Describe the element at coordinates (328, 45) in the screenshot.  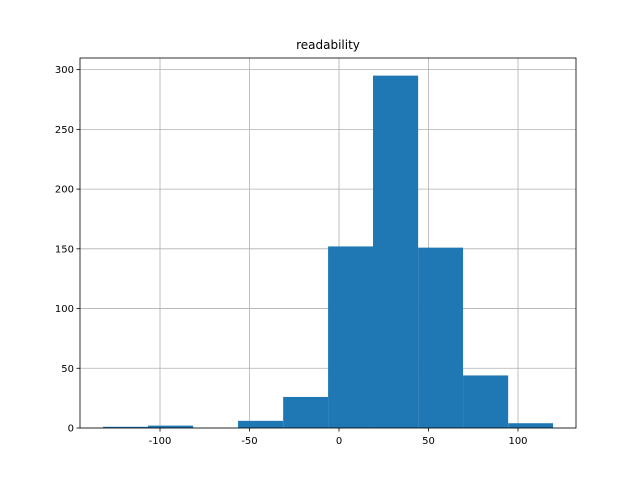
I see `chart-title: readability` at that location.